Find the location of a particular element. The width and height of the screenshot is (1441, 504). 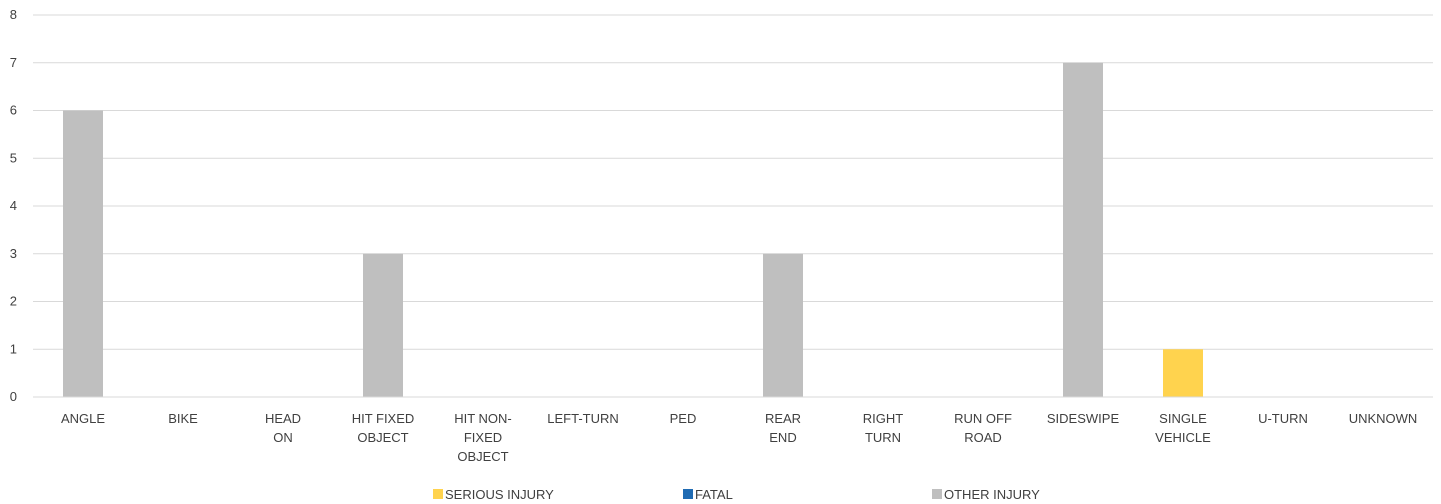

x-category-label: UNKNOWN is located at coordinates (1383, 418).